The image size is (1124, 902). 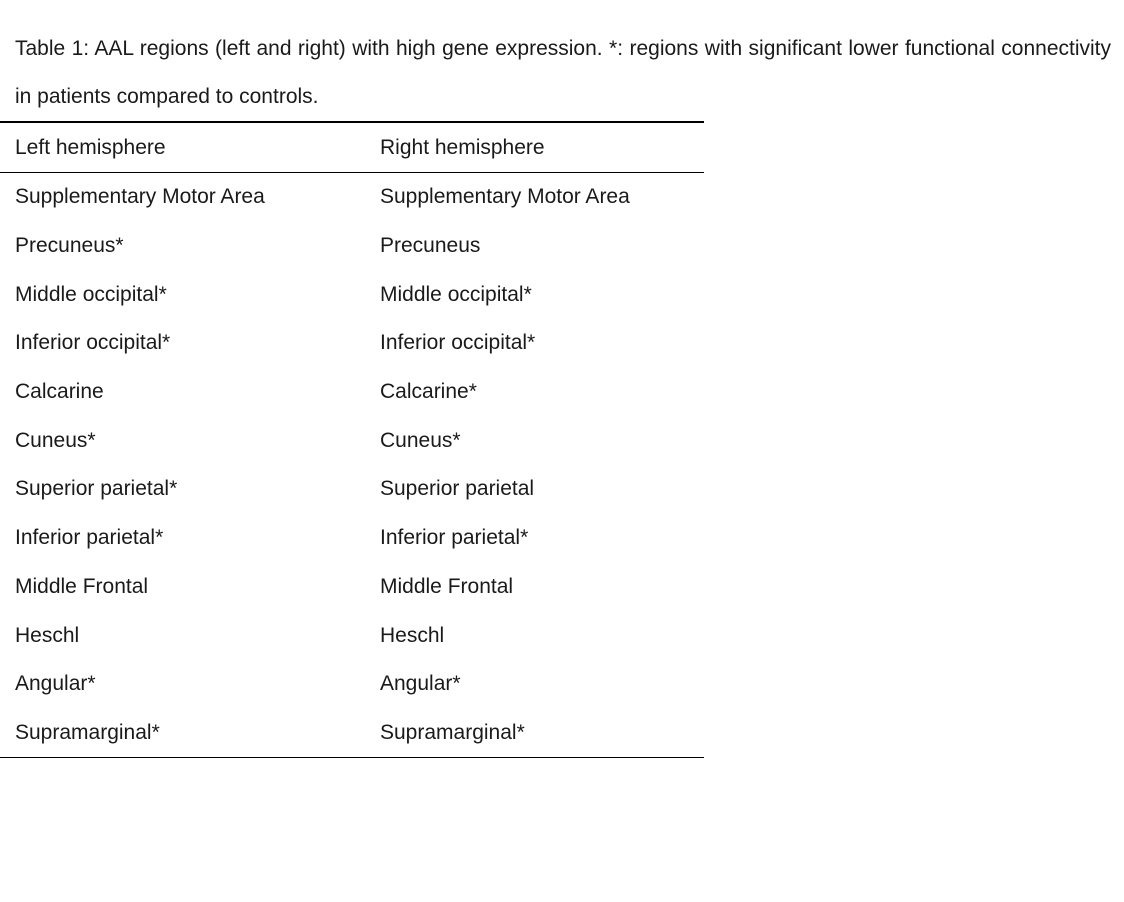 I want to click on table-row: Angular* Angular*, so click(x=352, y=684).